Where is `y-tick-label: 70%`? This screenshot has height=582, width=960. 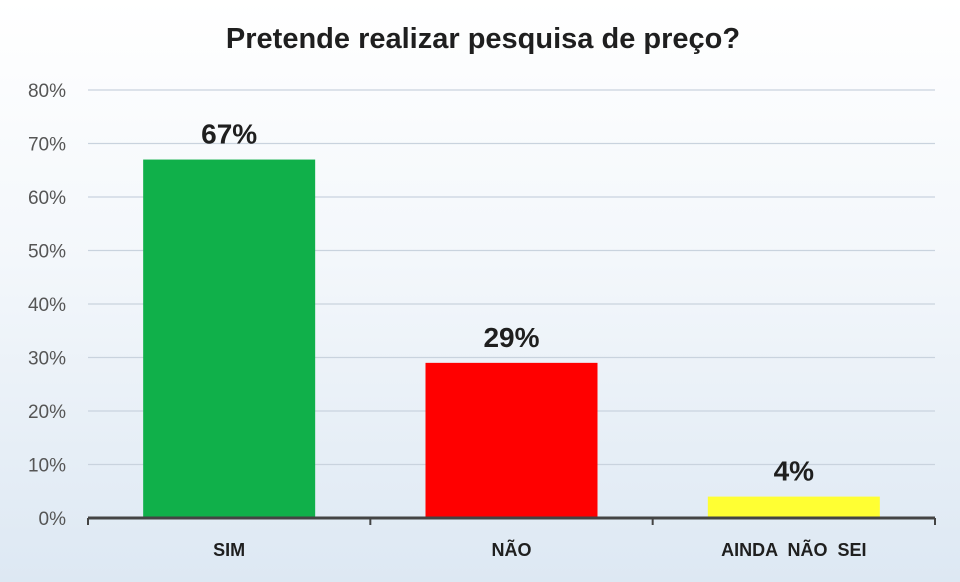
y-tick-label: 70% is located at coordinates (47, 145).